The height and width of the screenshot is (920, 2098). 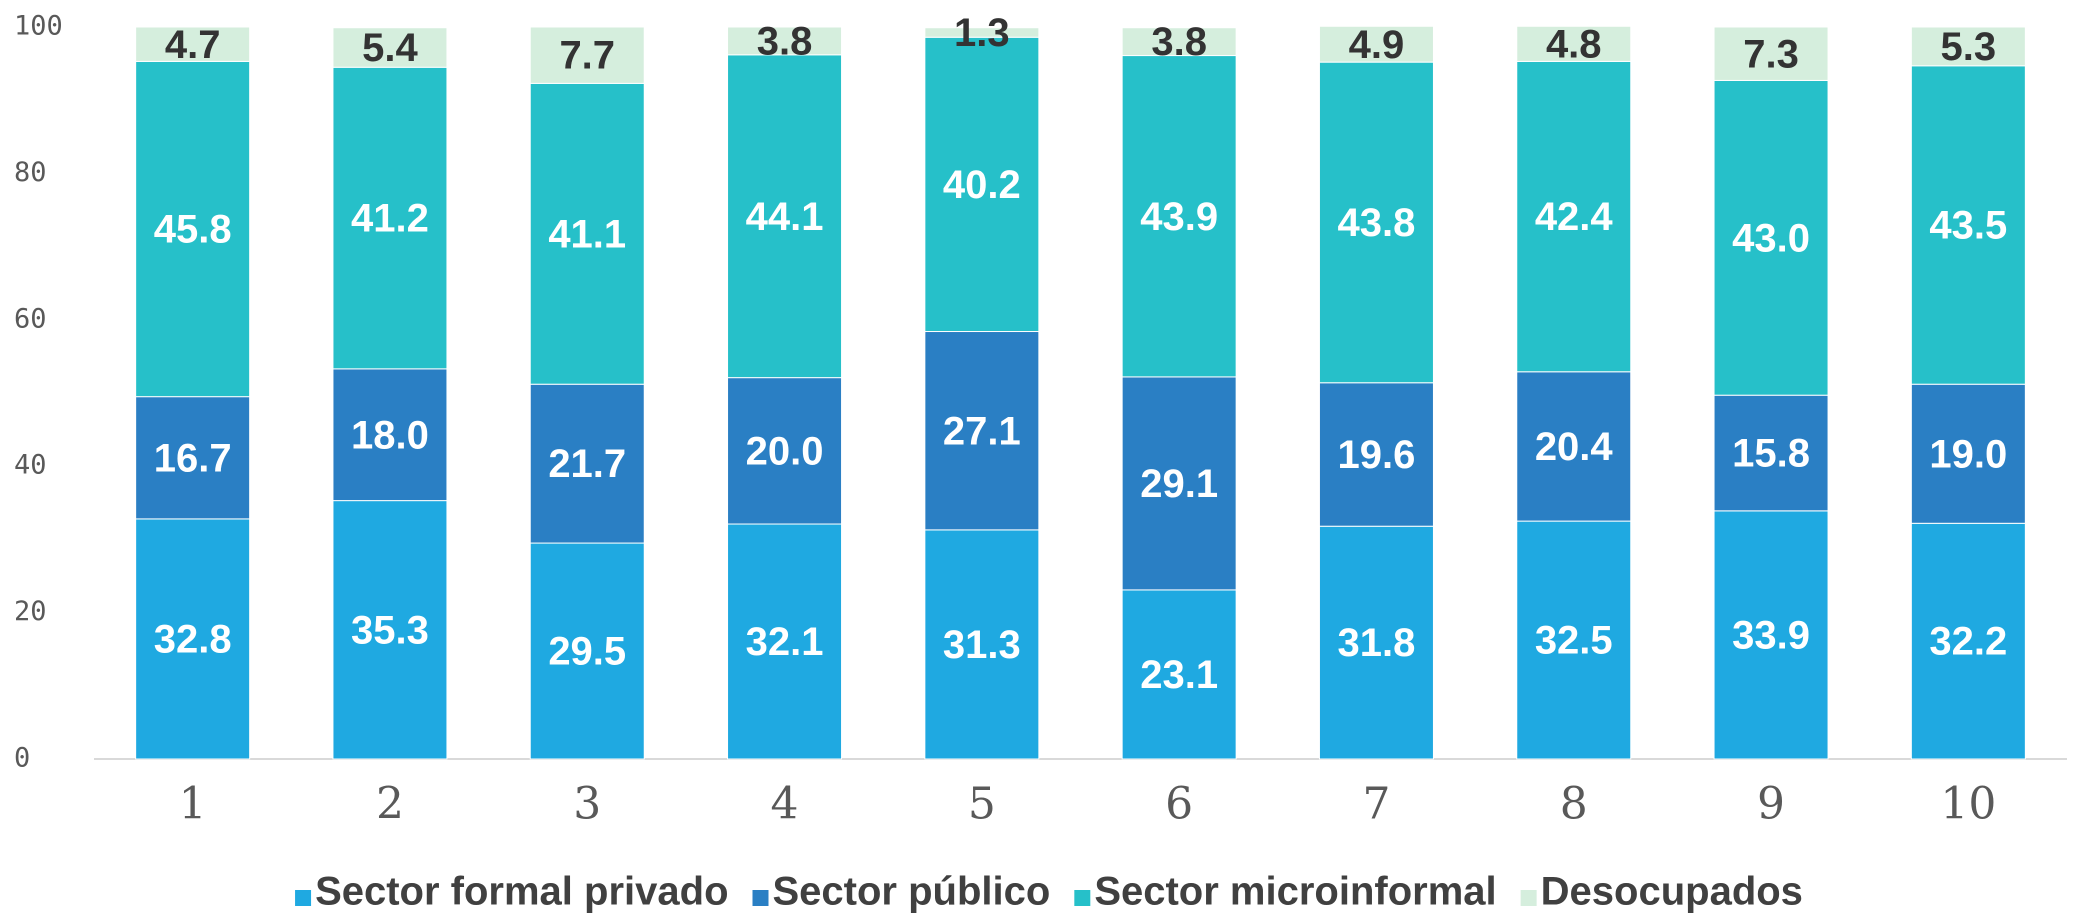 What do you see at coordinates (38, 26) in the screenshot?
I see `y-tick-label: 100` at bounding box center [38, 26].